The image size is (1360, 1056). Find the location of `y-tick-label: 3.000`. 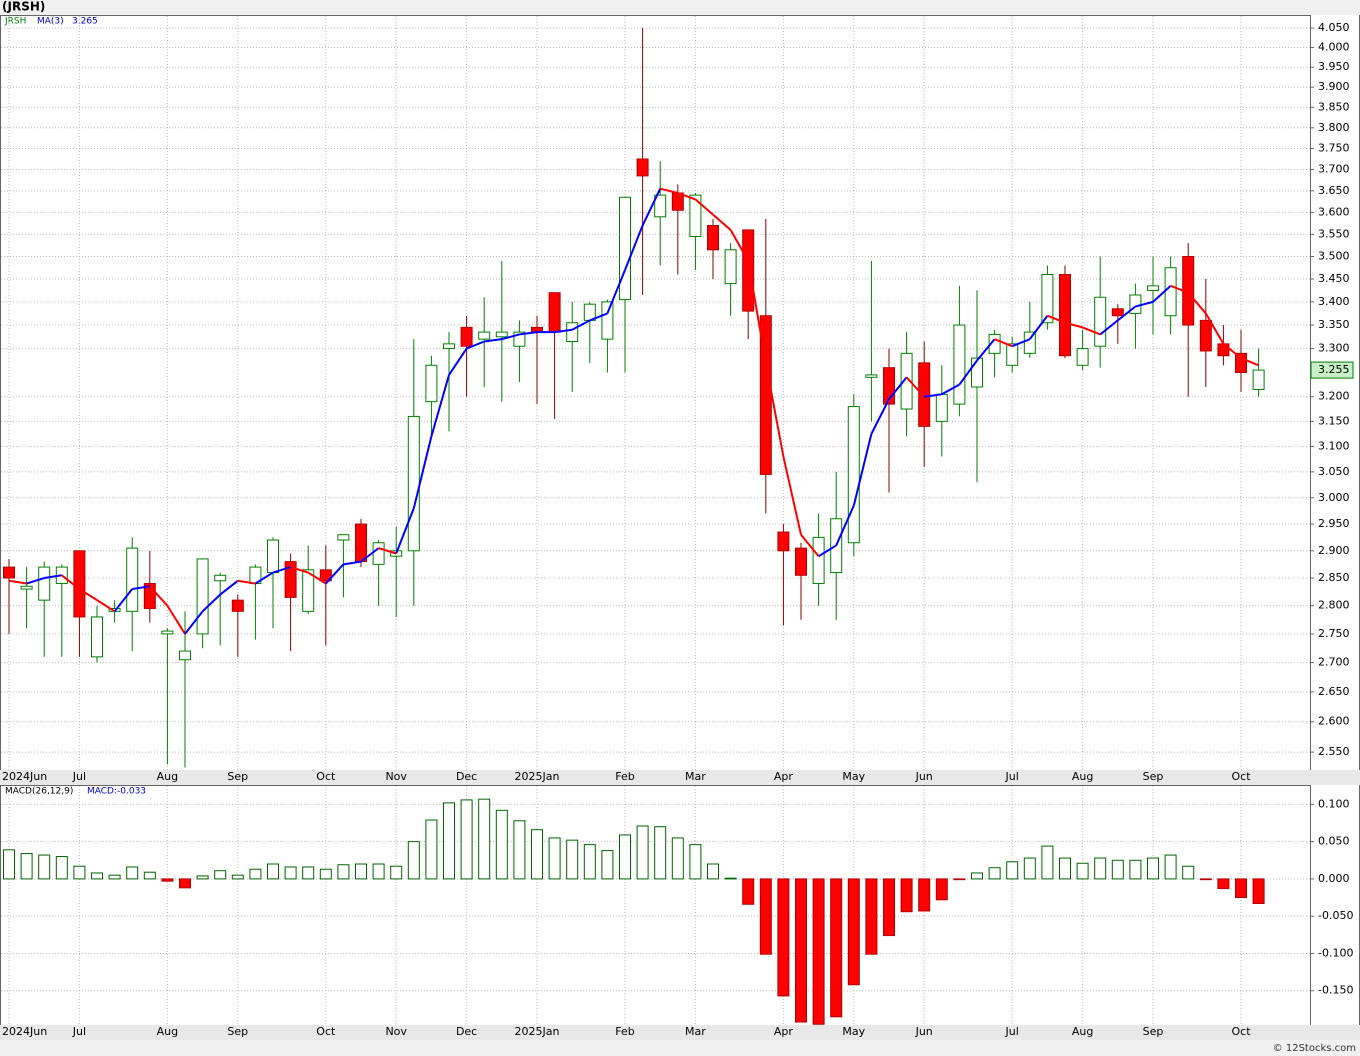

y-tick-label: 3.000 is located at coordinates (1334, 497).